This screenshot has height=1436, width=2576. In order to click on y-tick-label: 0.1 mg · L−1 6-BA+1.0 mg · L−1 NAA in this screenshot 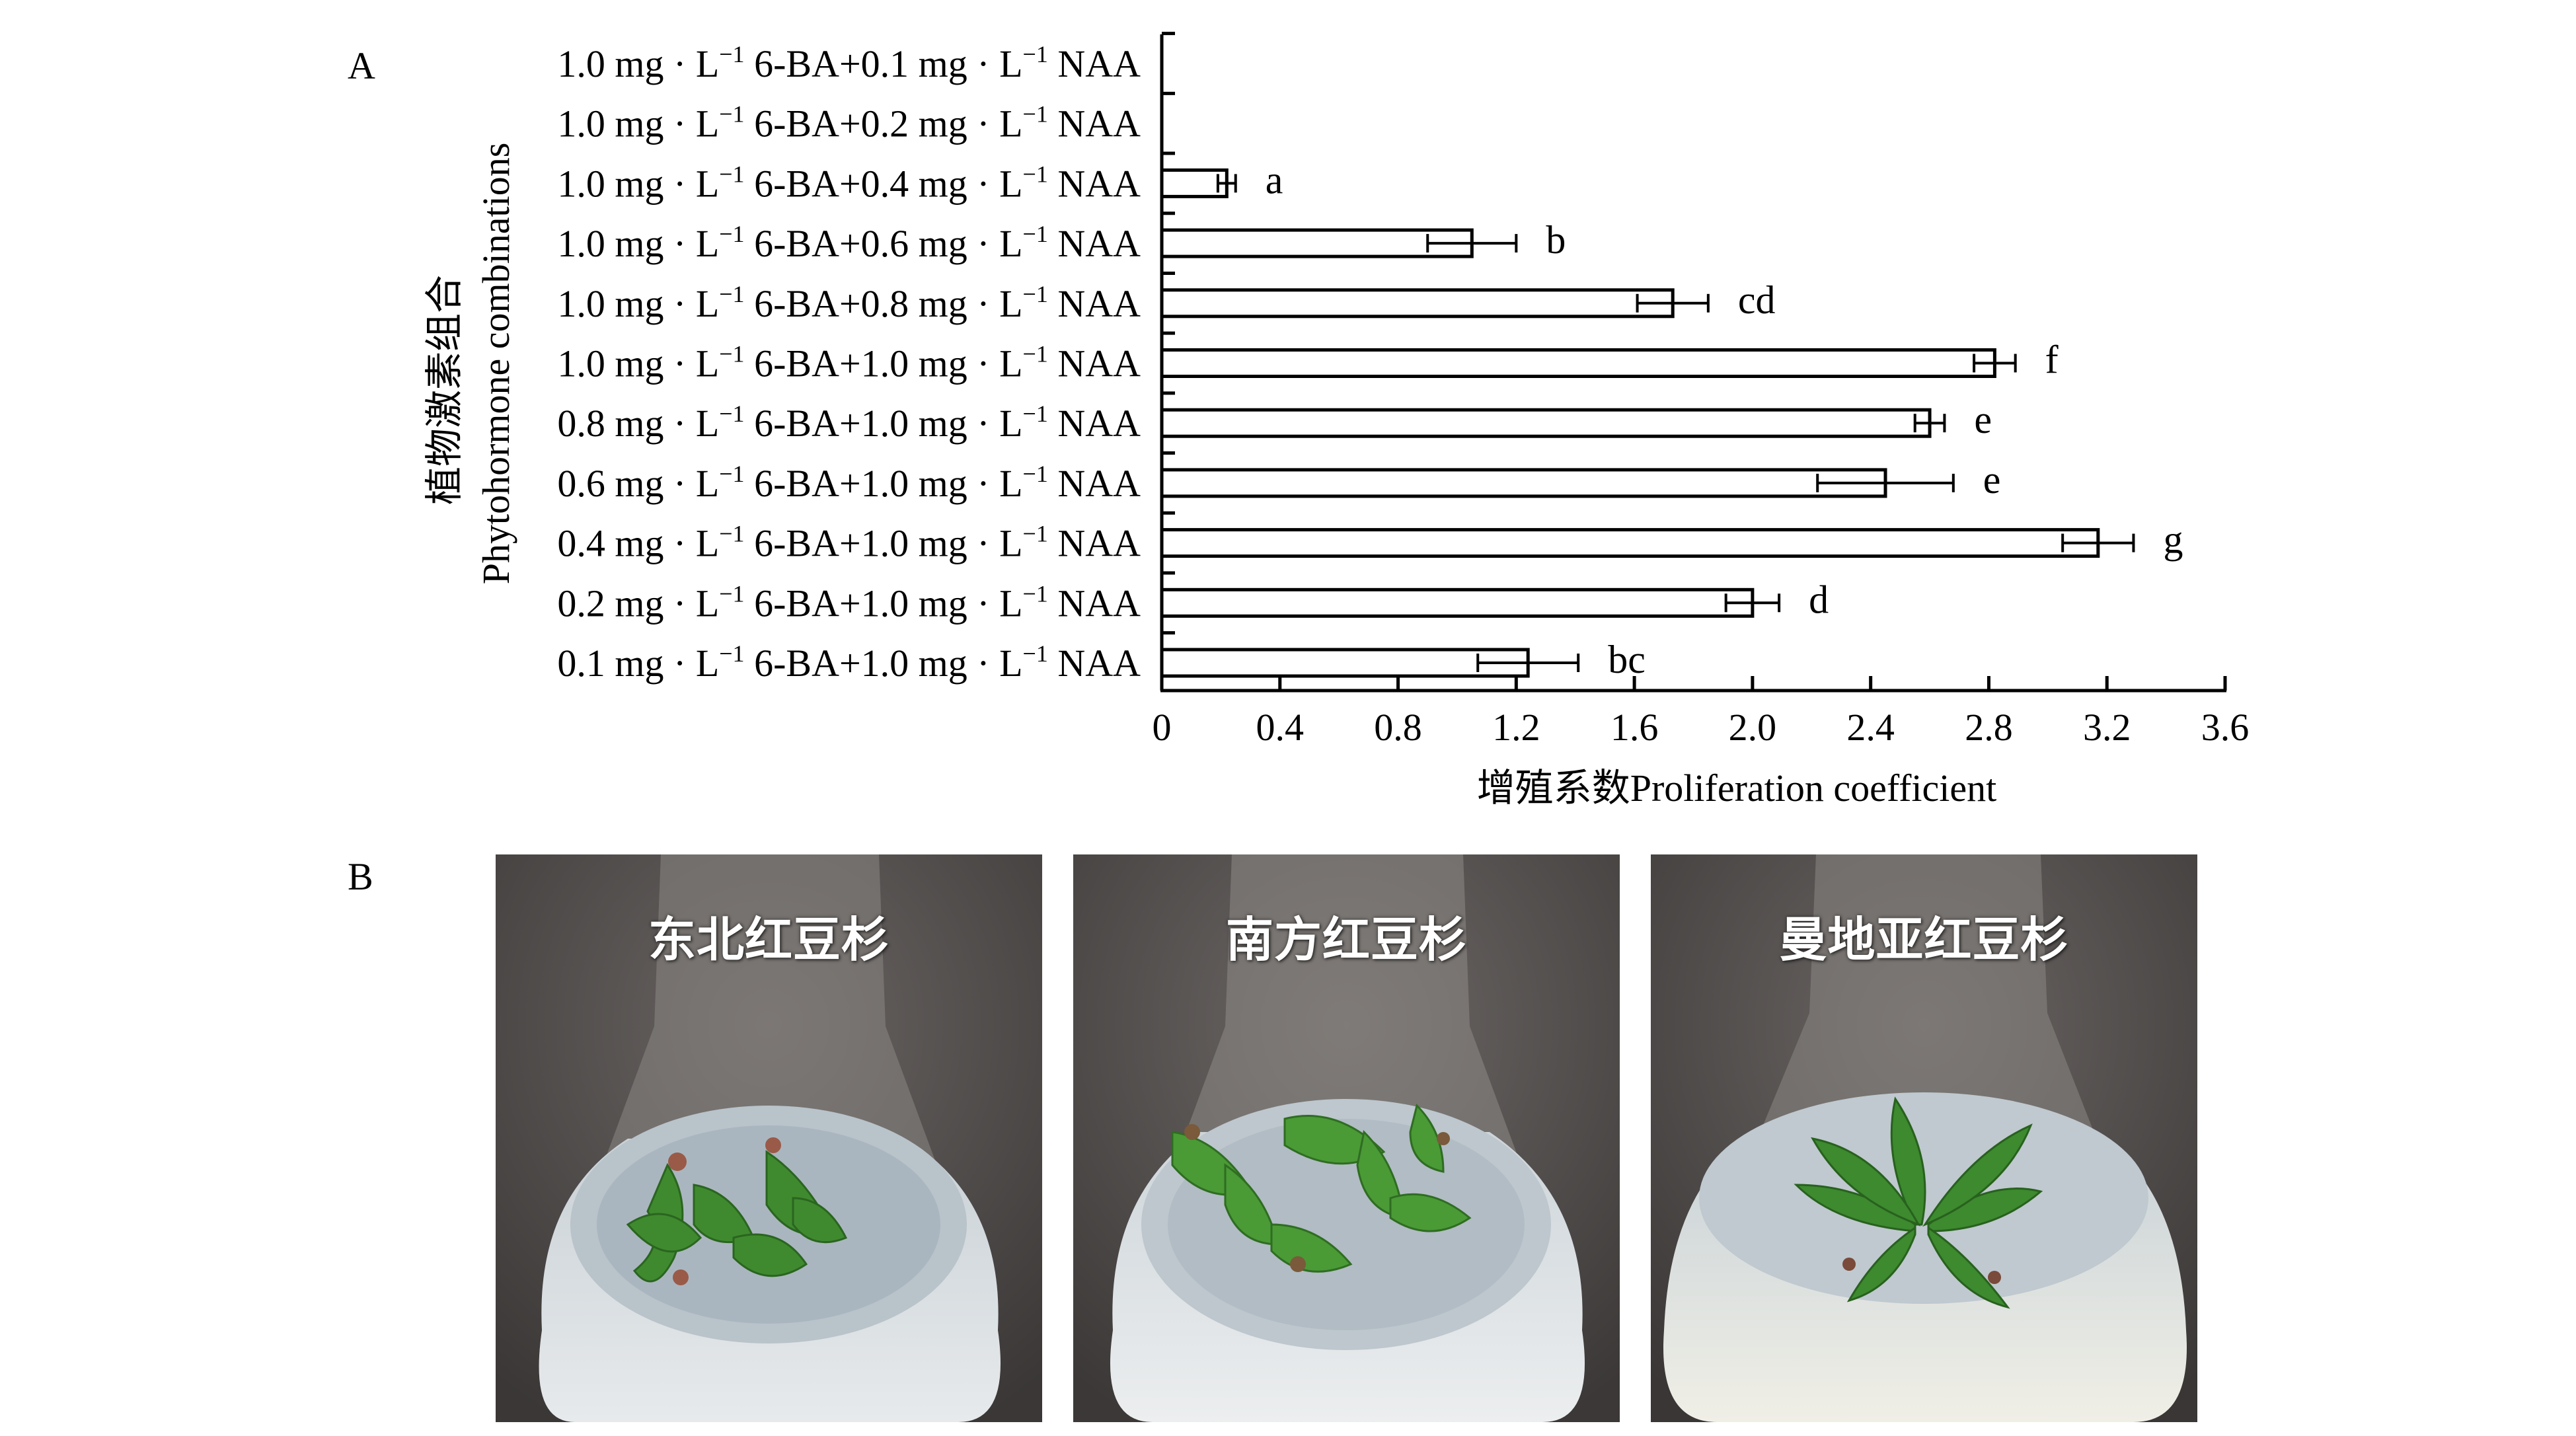, I will do `click(849, 662)`.